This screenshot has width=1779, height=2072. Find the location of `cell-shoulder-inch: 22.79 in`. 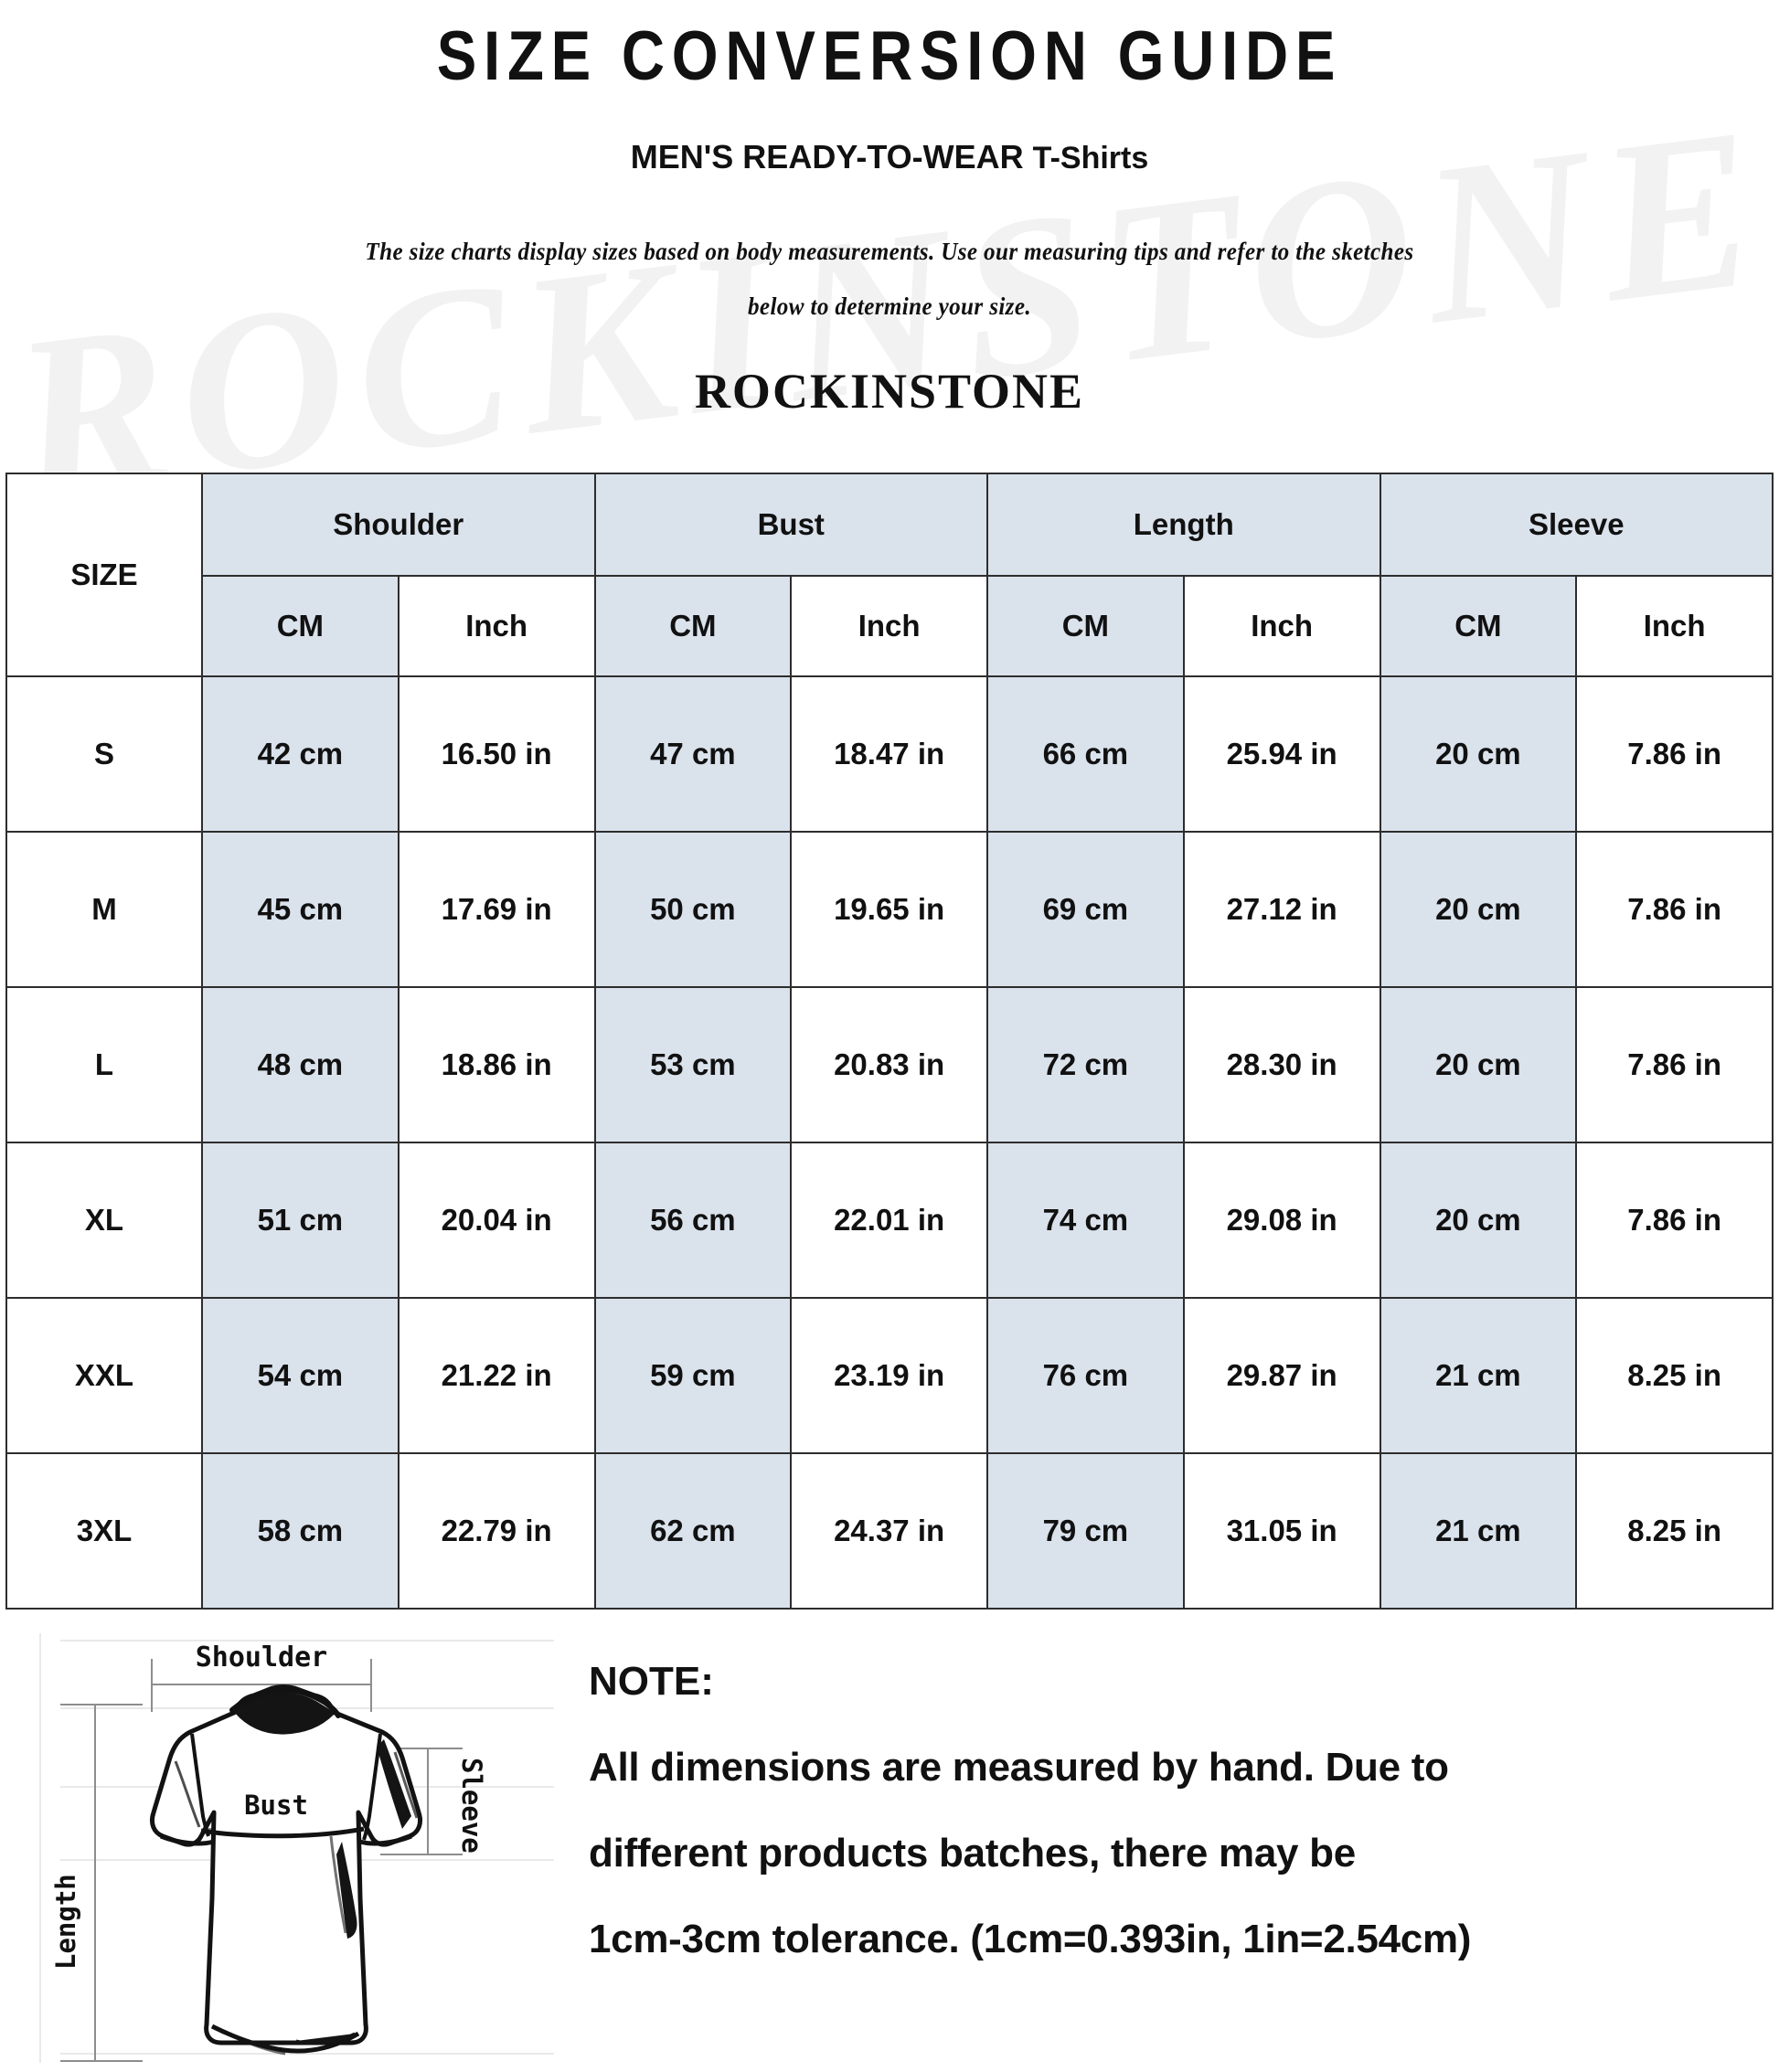

cell-shoulder-inch: 22.79 in is located at coordinates (496, 1531).